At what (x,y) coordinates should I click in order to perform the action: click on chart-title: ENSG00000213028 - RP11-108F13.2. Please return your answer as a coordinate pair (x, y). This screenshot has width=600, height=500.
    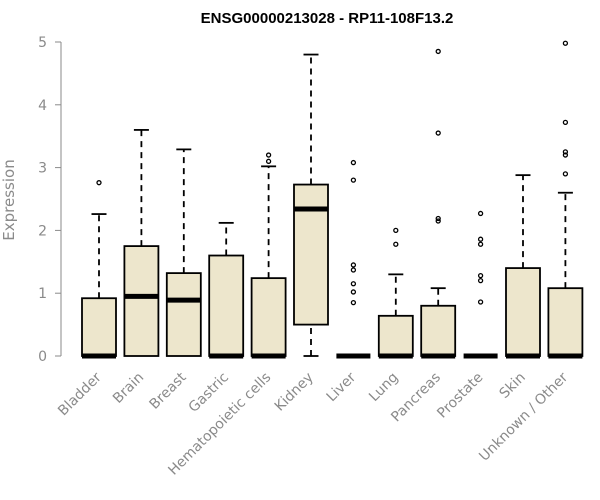
    Looking at the image, I should click on (327, 18).